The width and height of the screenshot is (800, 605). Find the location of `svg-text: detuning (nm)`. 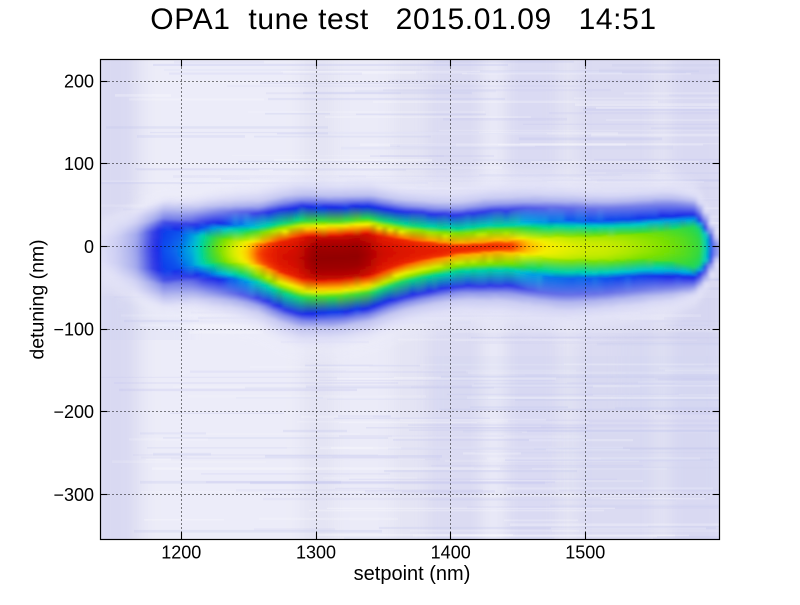

svg-text: detuning (nm) is located at coordinates (38, 299).